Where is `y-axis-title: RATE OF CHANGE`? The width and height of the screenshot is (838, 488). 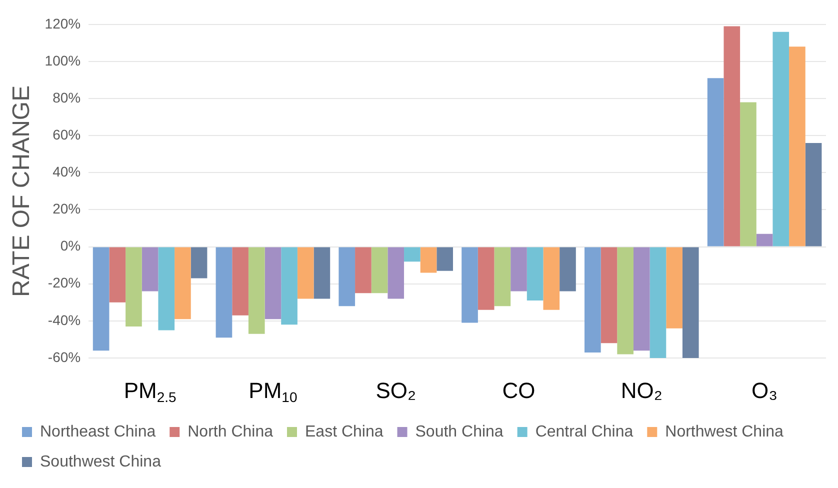 y-axis-title: RATE OF CHANGE is located at coordinates (22, 191).